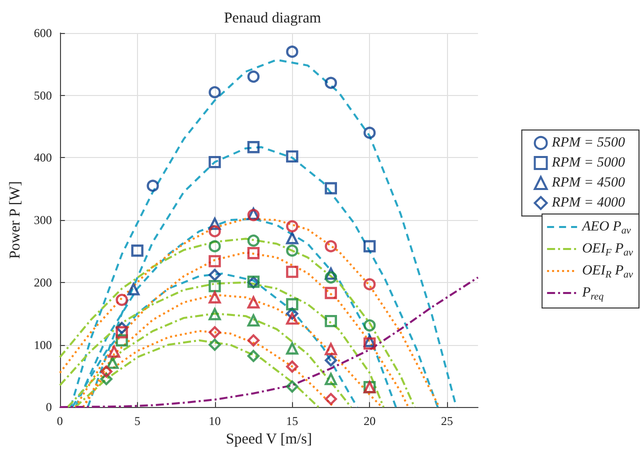 The width and height of the screenshot is (641, 452). What do you see at coordinates (269, 440) in the screenshot?
I see `x-axis-title: Speed V [m/s]` at bounding box center [269, 440].